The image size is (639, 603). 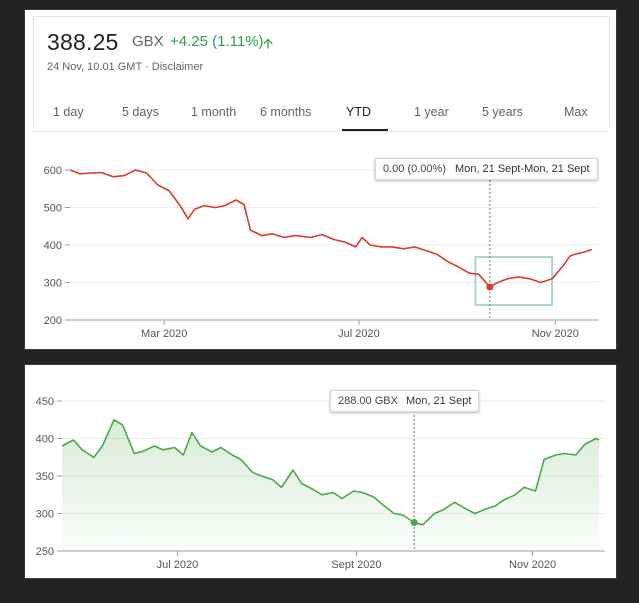 I want to click on tab-1-year: 1 year, so click(x=431, y=112).